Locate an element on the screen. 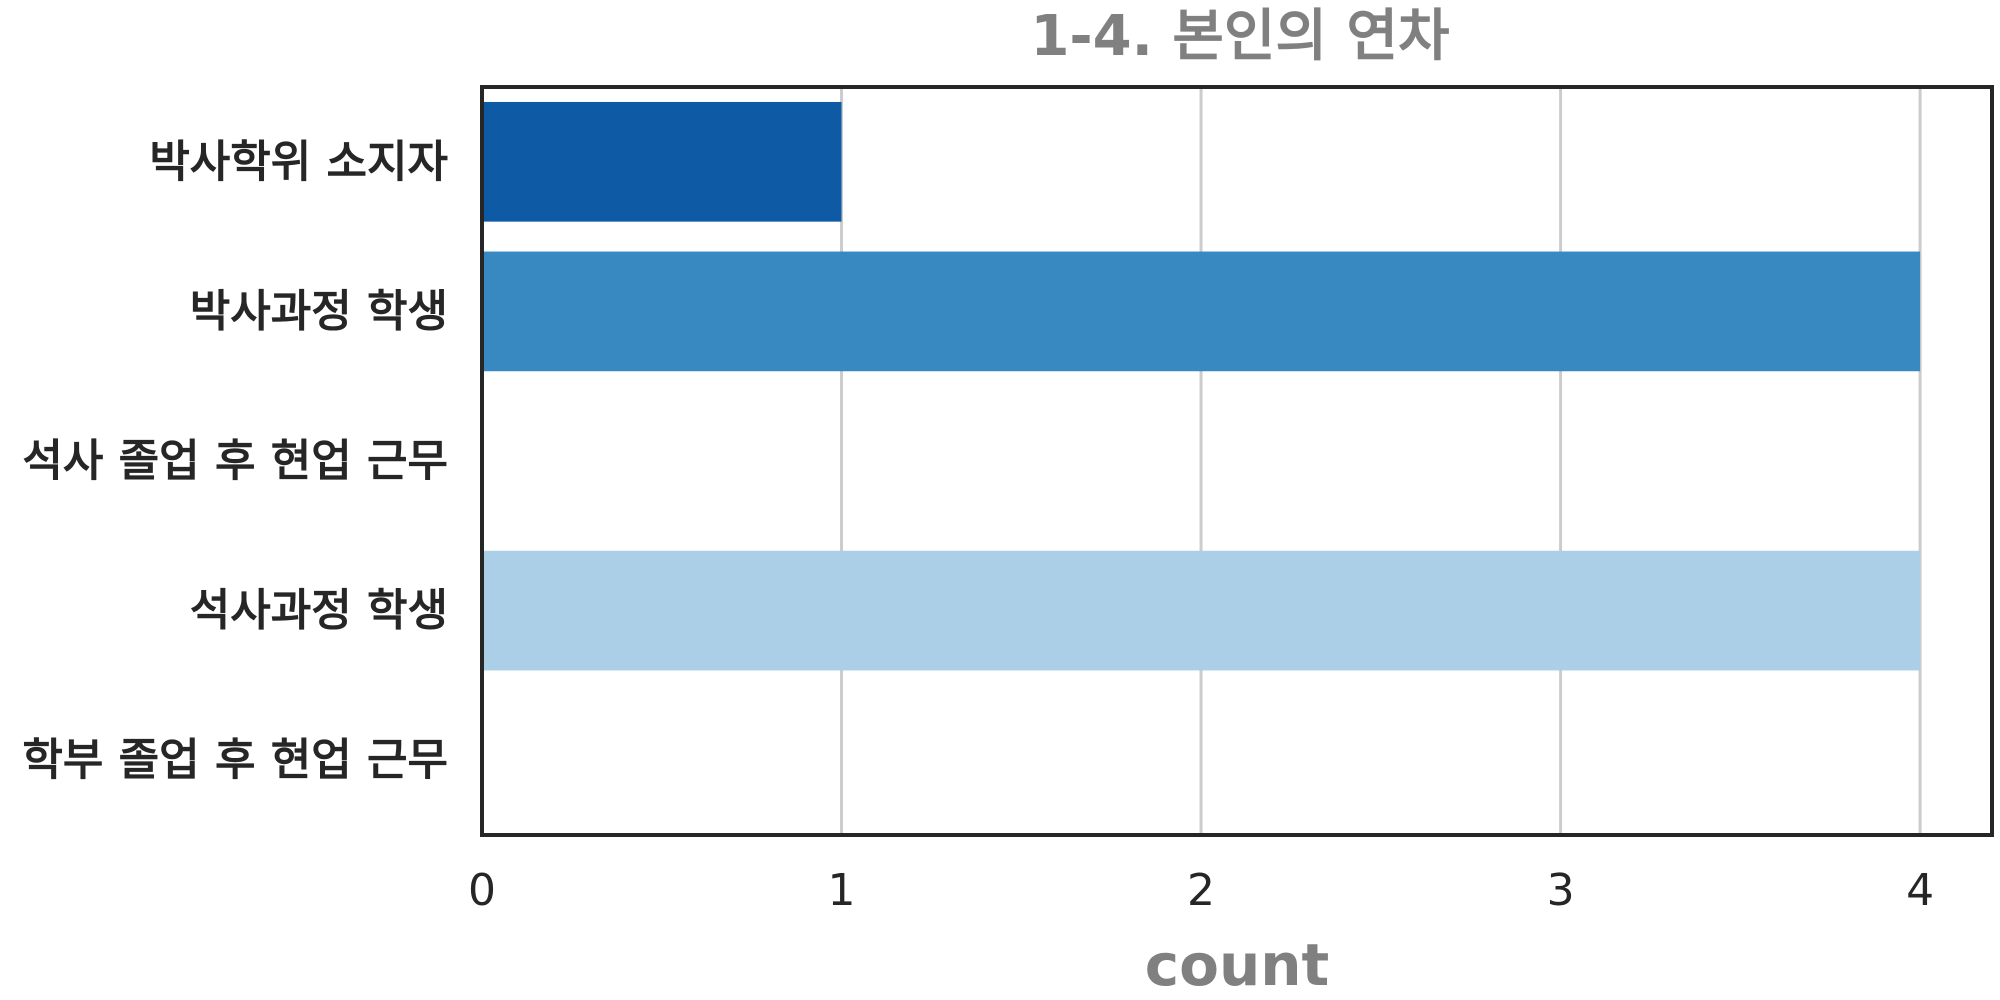 Image resolution: width=2000 pixels, height=1000 pixels. x-tick-label: 3 is located at coordinates (1561, 890).